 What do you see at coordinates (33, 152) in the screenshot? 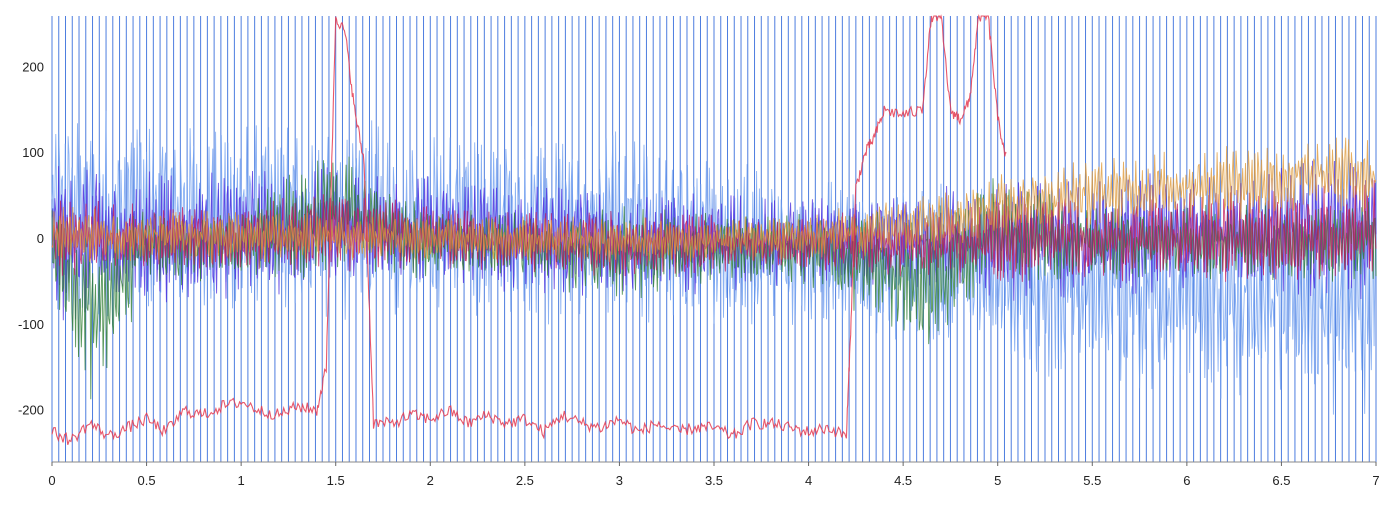
I see `y-tick-label: 100` at bounding box center [33, 152].